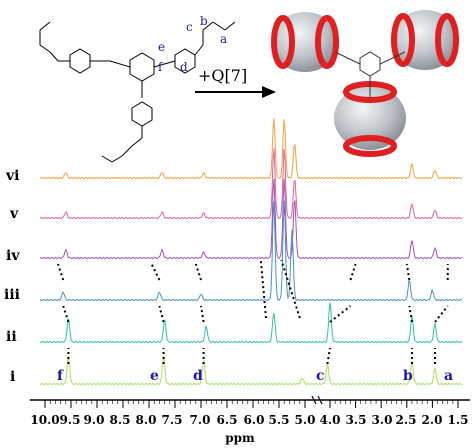 The width and height of the screenshot is (474, 448). What do you see at coordinates (13, 176) in the screenshot?
I see `spectrum-label-vi: vi` at bounding box center [13, 176].